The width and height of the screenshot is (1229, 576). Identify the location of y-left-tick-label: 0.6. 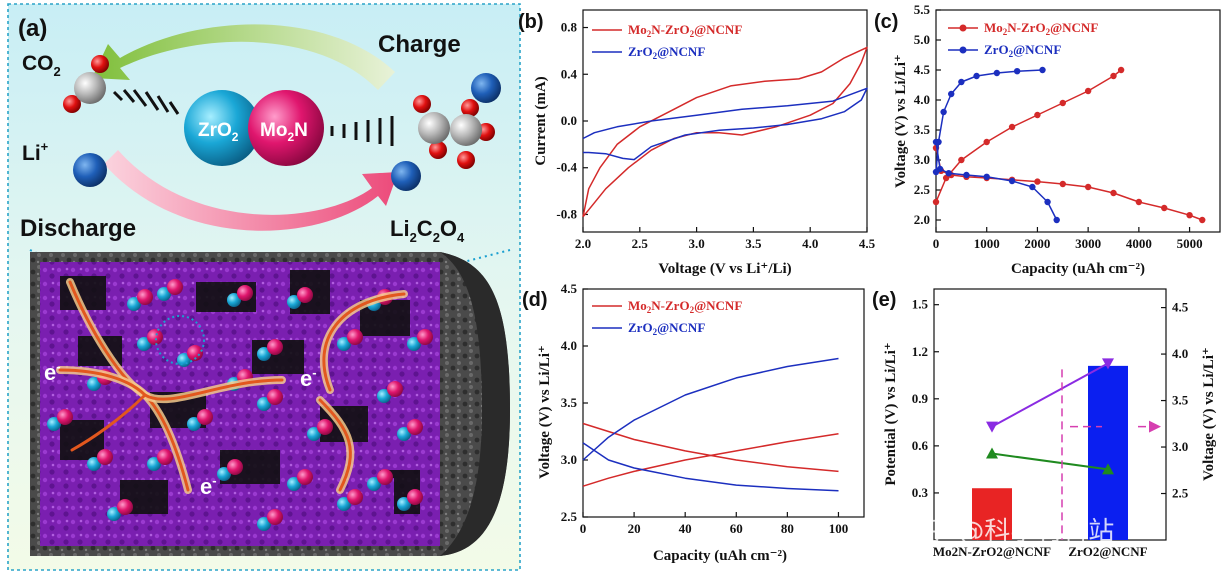
(920, 445).